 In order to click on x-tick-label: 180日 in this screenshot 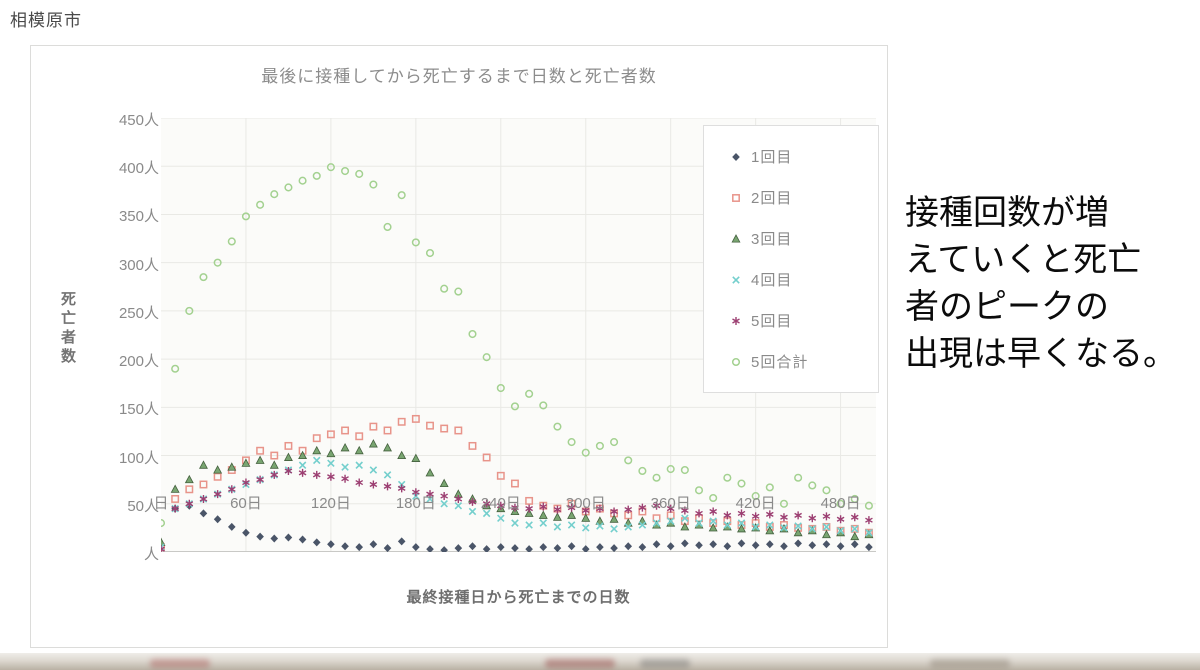, I will do `click(415, 503)`.